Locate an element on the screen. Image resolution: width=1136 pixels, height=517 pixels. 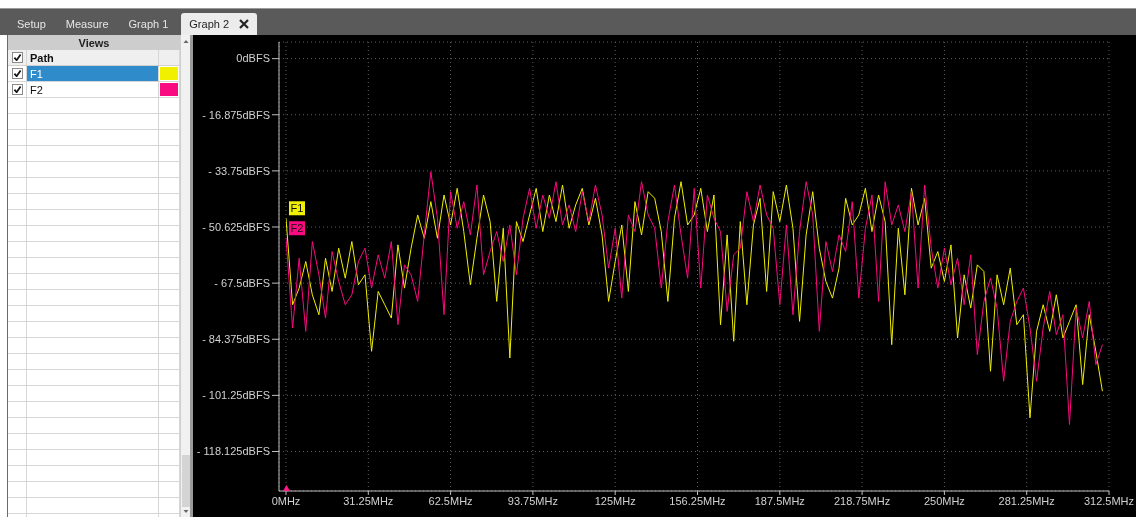
x-tick-label: 187.5MHz is located at coordinates (779, 500).